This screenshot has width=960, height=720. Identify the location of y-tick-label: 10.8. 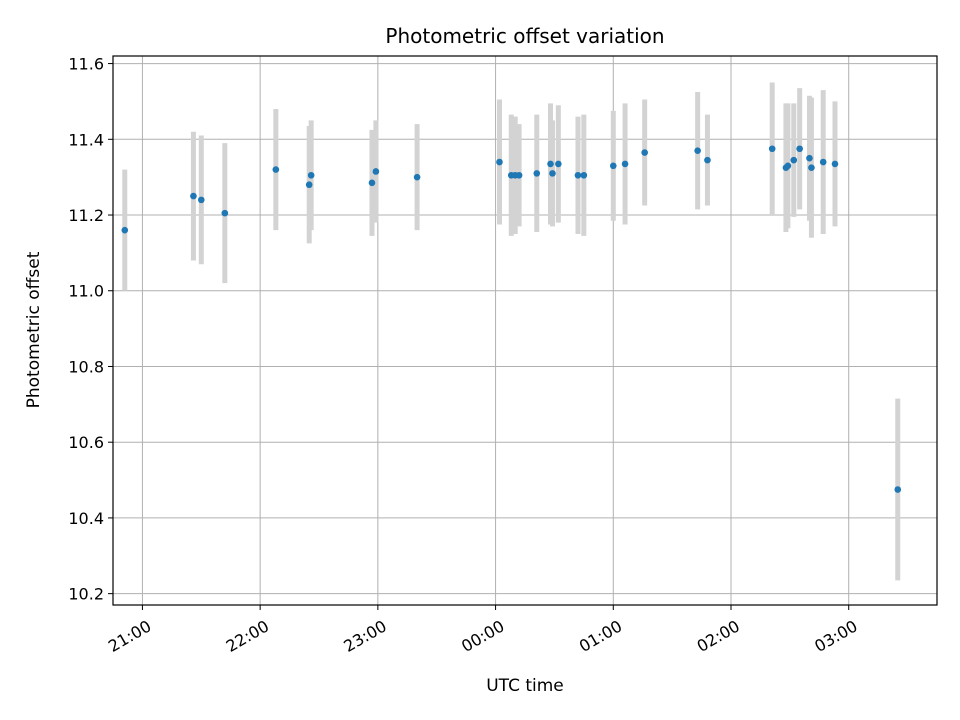
(86, 366).